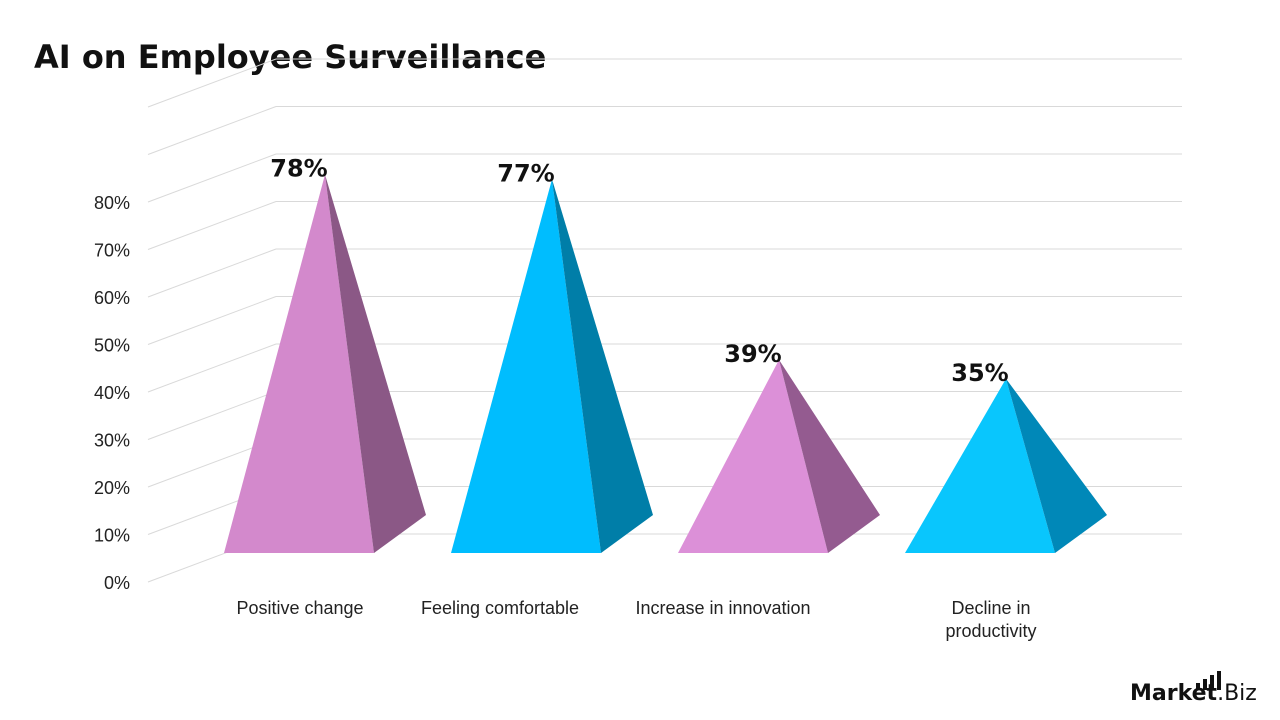  What do you see at coordinates (752, 354) in the screenshot?
I see `data-label: 39%` at bounding box center [752, 354].